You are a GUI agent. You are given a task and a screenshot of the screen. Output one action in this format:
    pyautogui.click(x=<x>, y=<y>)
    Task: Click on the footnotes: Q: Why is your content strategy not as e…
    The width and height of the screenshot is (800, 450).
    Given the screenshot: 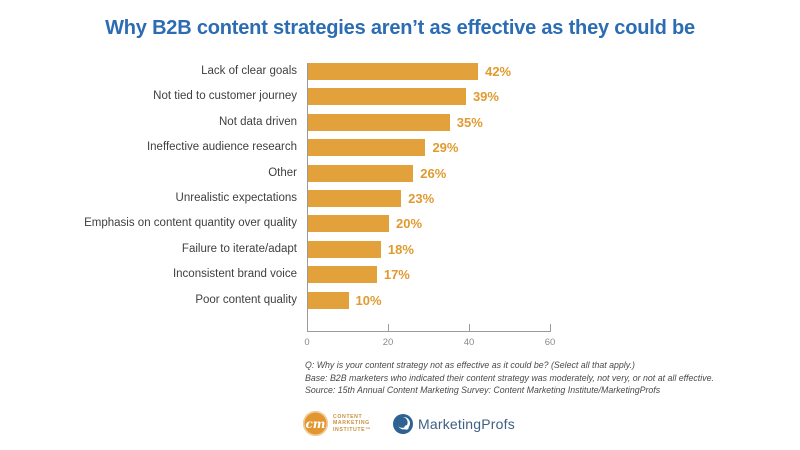 What is the action you would take?
    pyautogui.click(x=509, y=378)
    